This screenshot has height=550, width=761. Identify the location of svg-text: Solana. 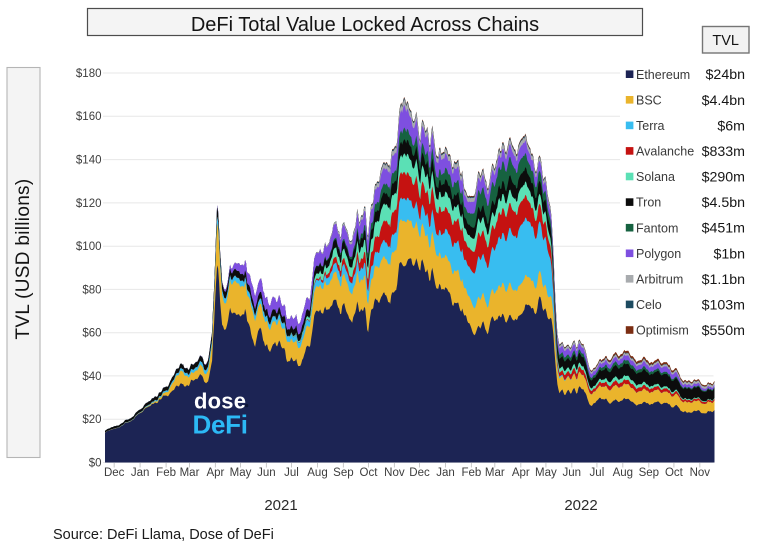
(655, 177).